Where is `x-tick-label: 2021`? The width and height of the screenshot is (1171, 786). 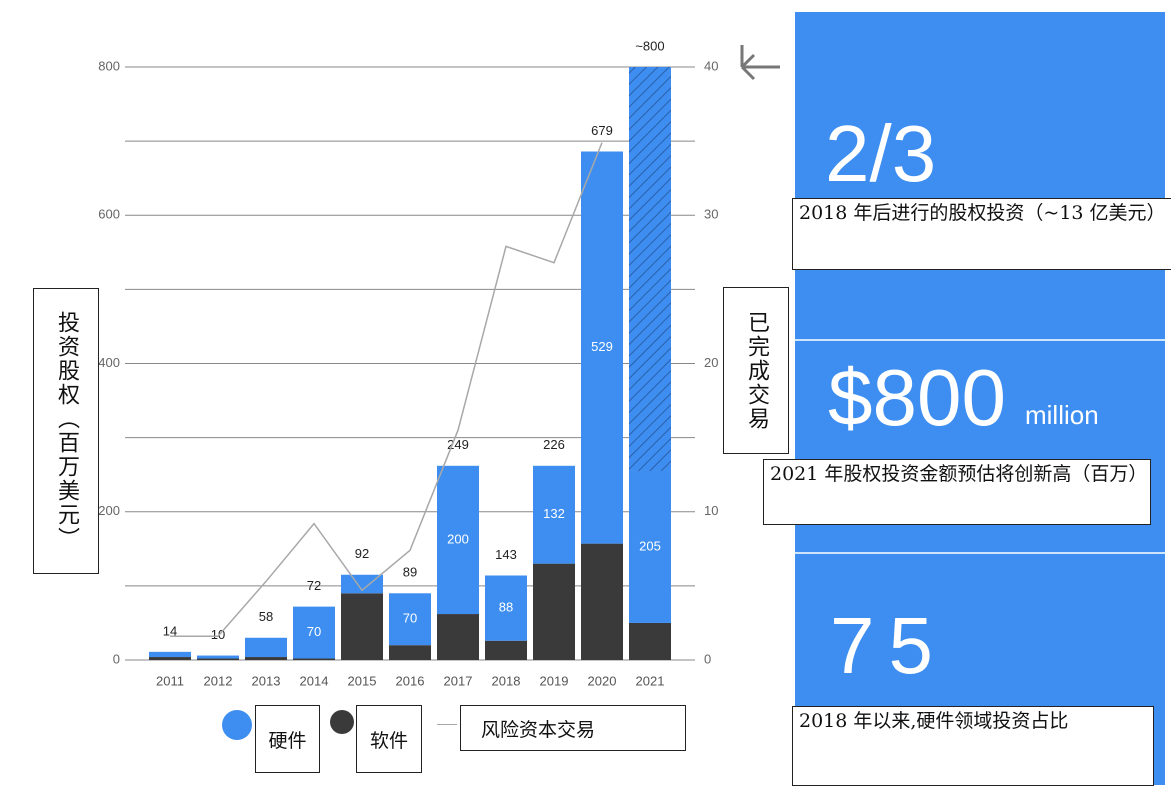
x-tick-label: 2021 is located at coordinates (650, 680).